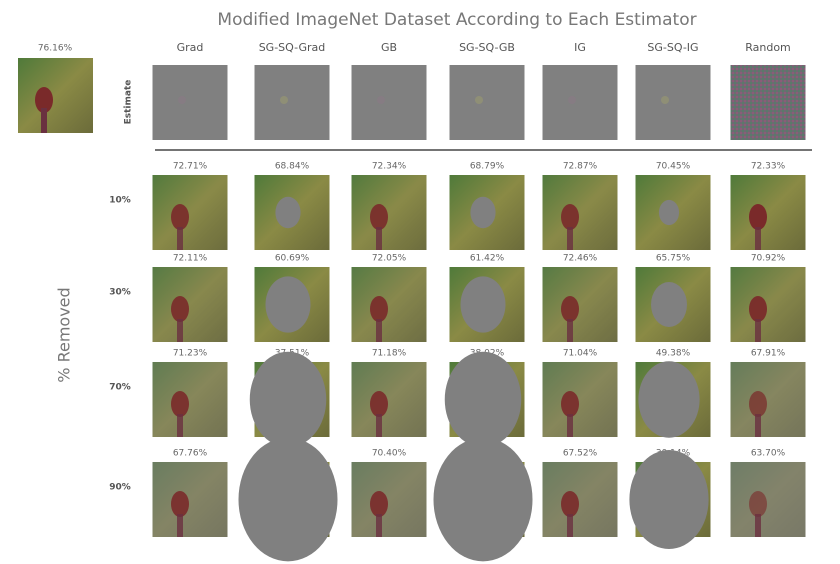 This screenshot has width=840, height=564. Describe the element at coordinates (580, 259) in the screenshot. I see `accuracy: 72.46%` at that location.